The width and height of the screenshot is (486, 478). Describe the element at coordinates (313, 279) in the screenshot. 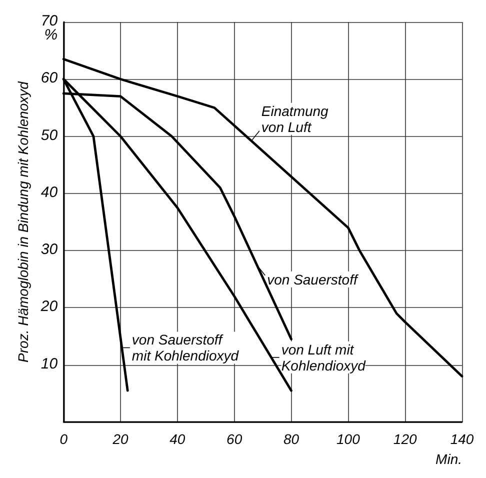

I see `annotation: von Sauerstoff` at that location.